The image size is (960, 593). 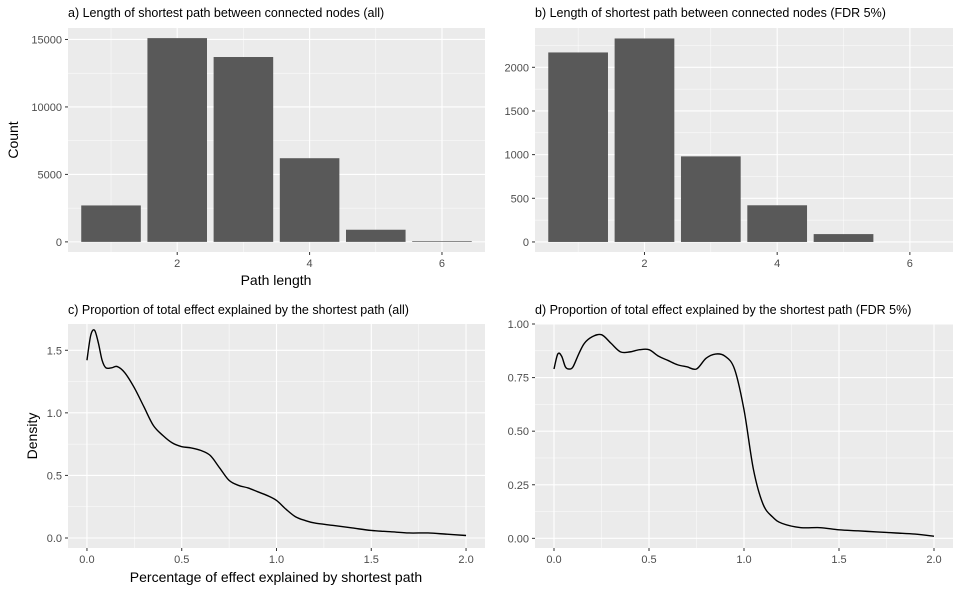 What do you see at coordinates (276, 560) in the screenshot?
I see `panel-c-xtick-label: 1.0` at bounding box center [276, 560].